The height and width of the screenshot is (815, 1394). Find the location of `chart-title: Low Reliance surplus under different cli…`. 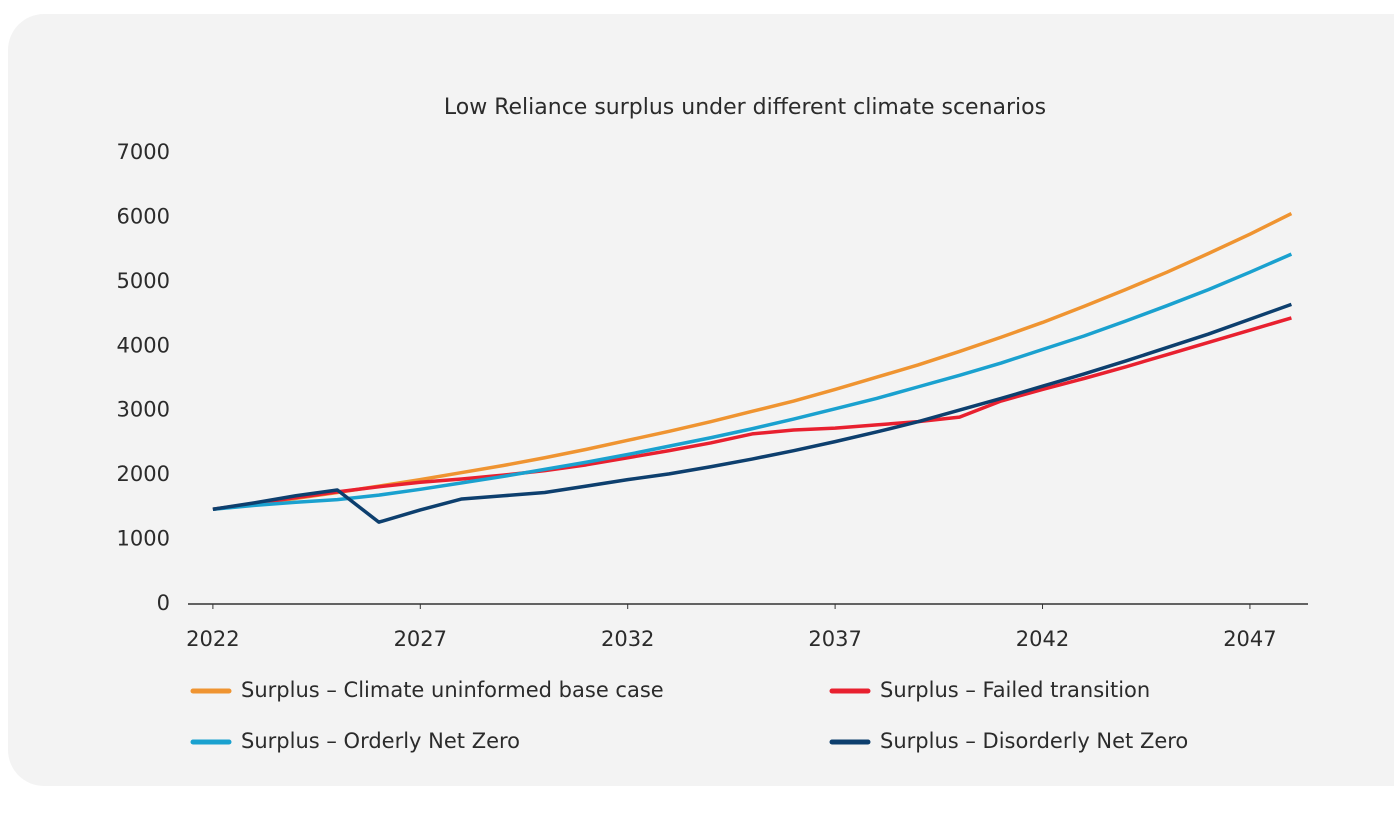

chart-title: Low Reliance surplus under different cli… is located at coordinates (745, 107).